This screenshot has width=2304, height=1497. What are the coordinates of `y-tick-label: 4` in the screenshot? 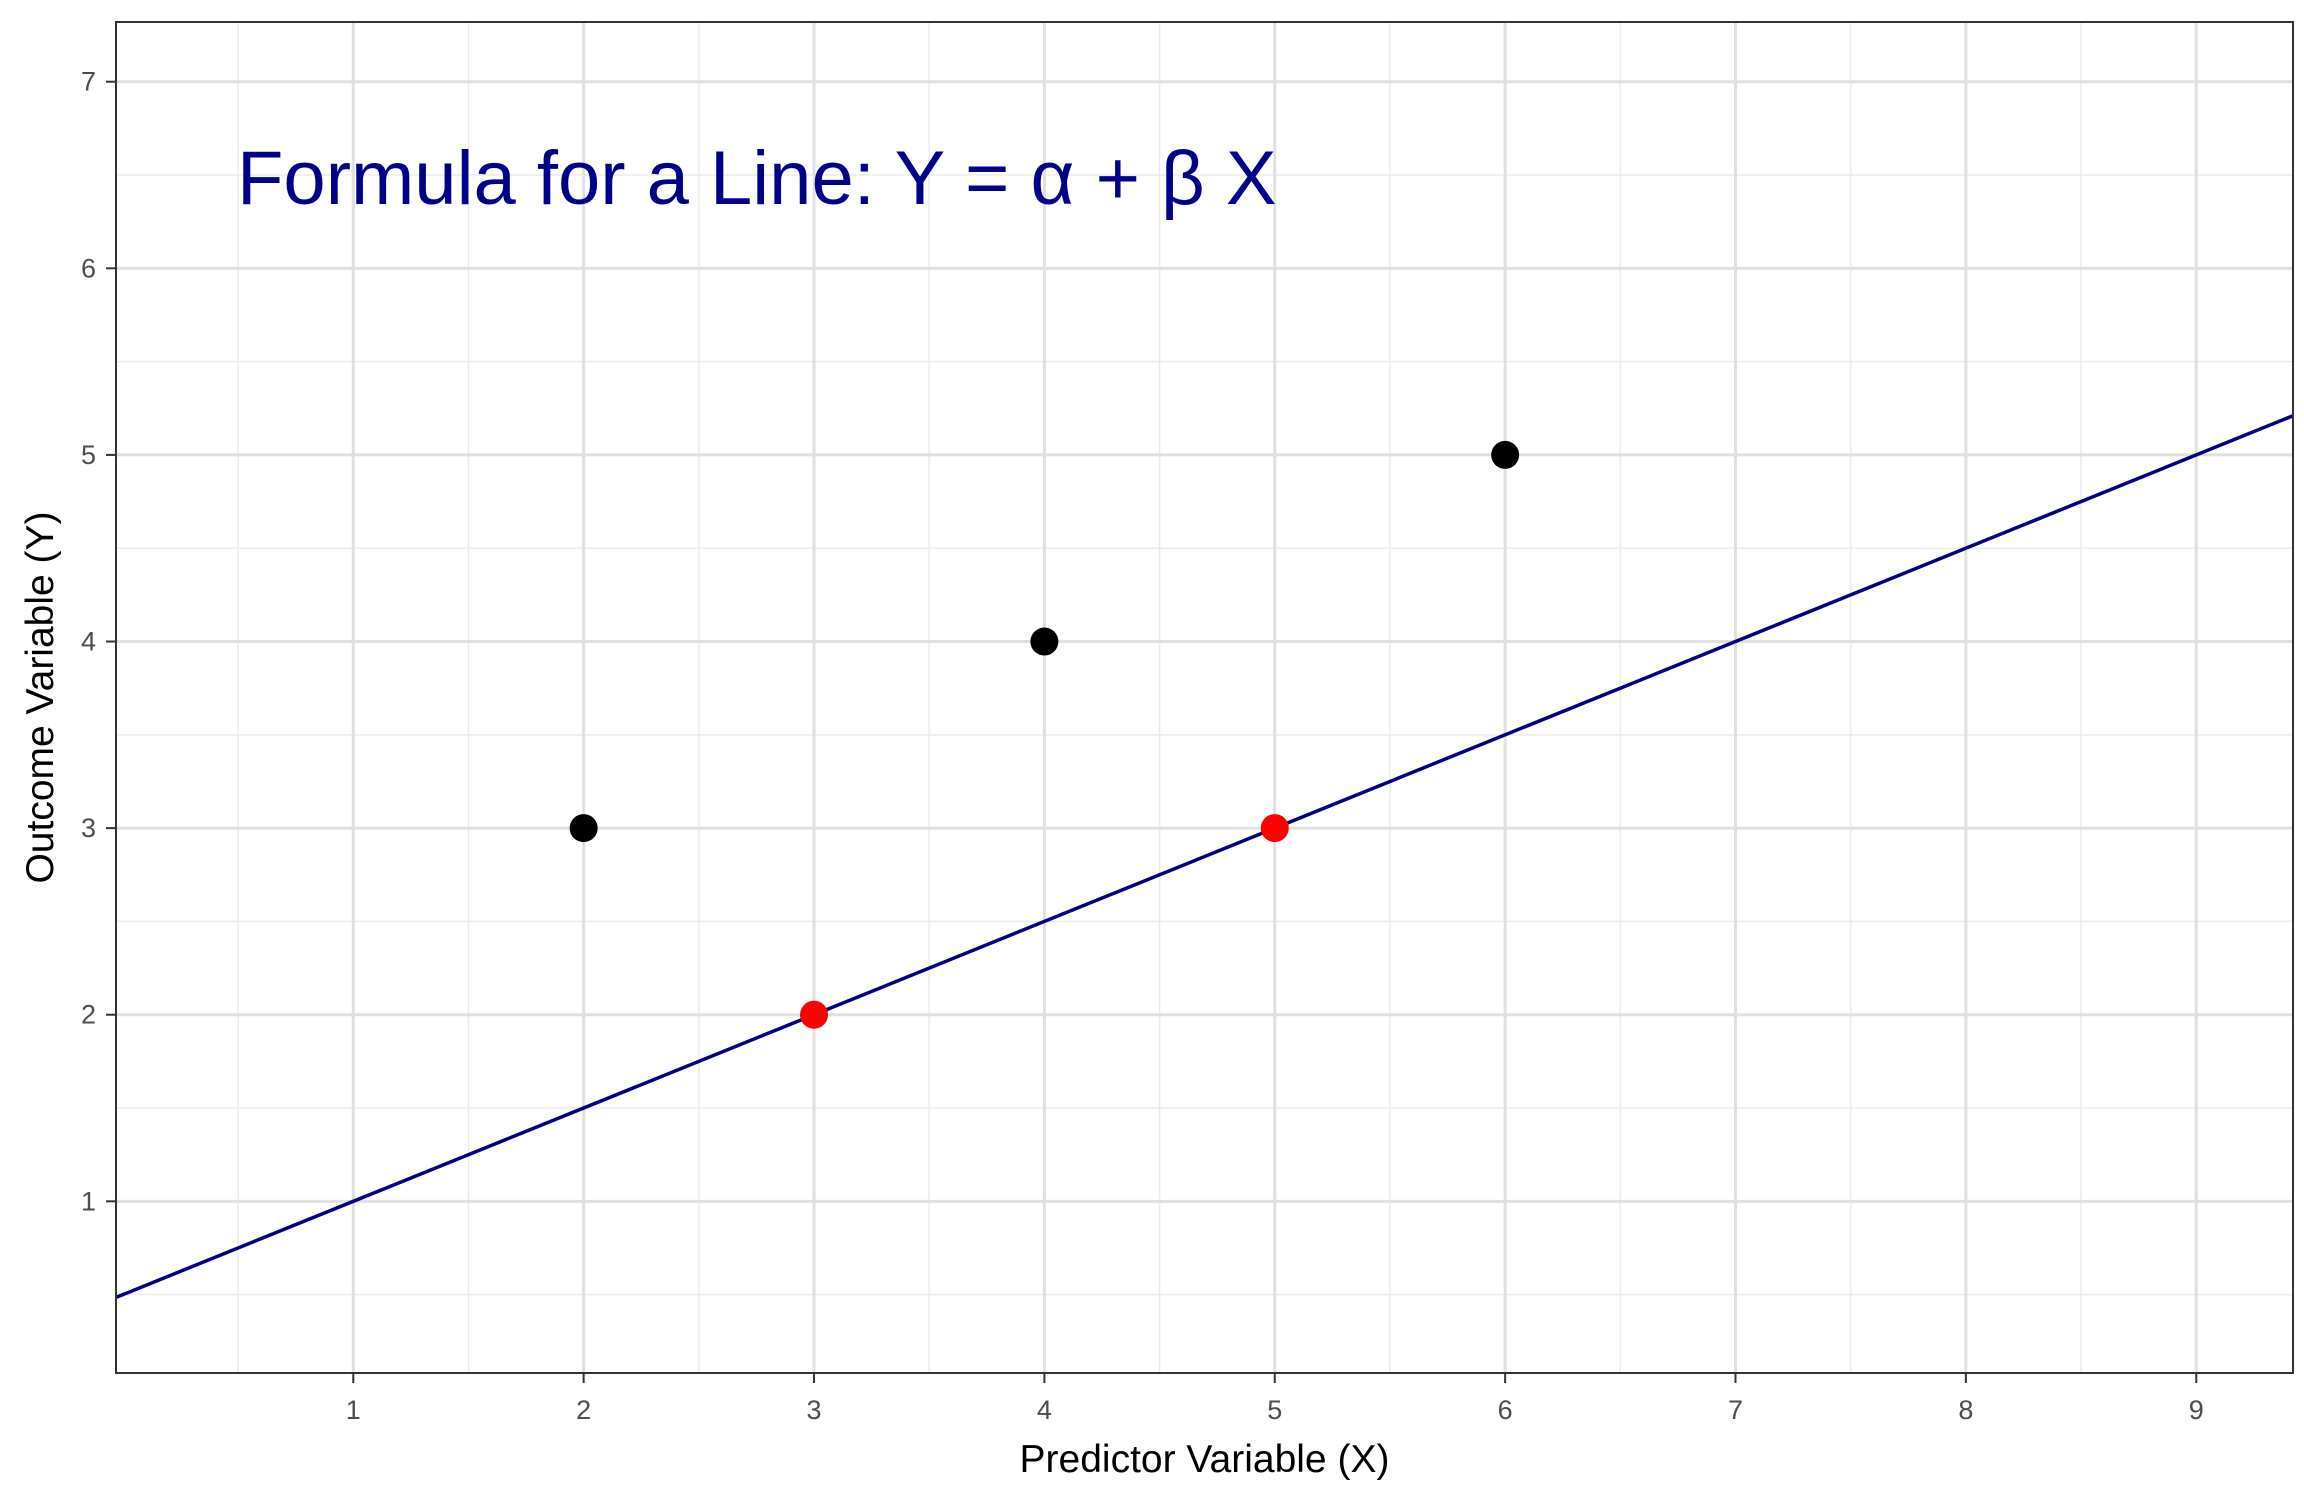 It's located at (88, 642).